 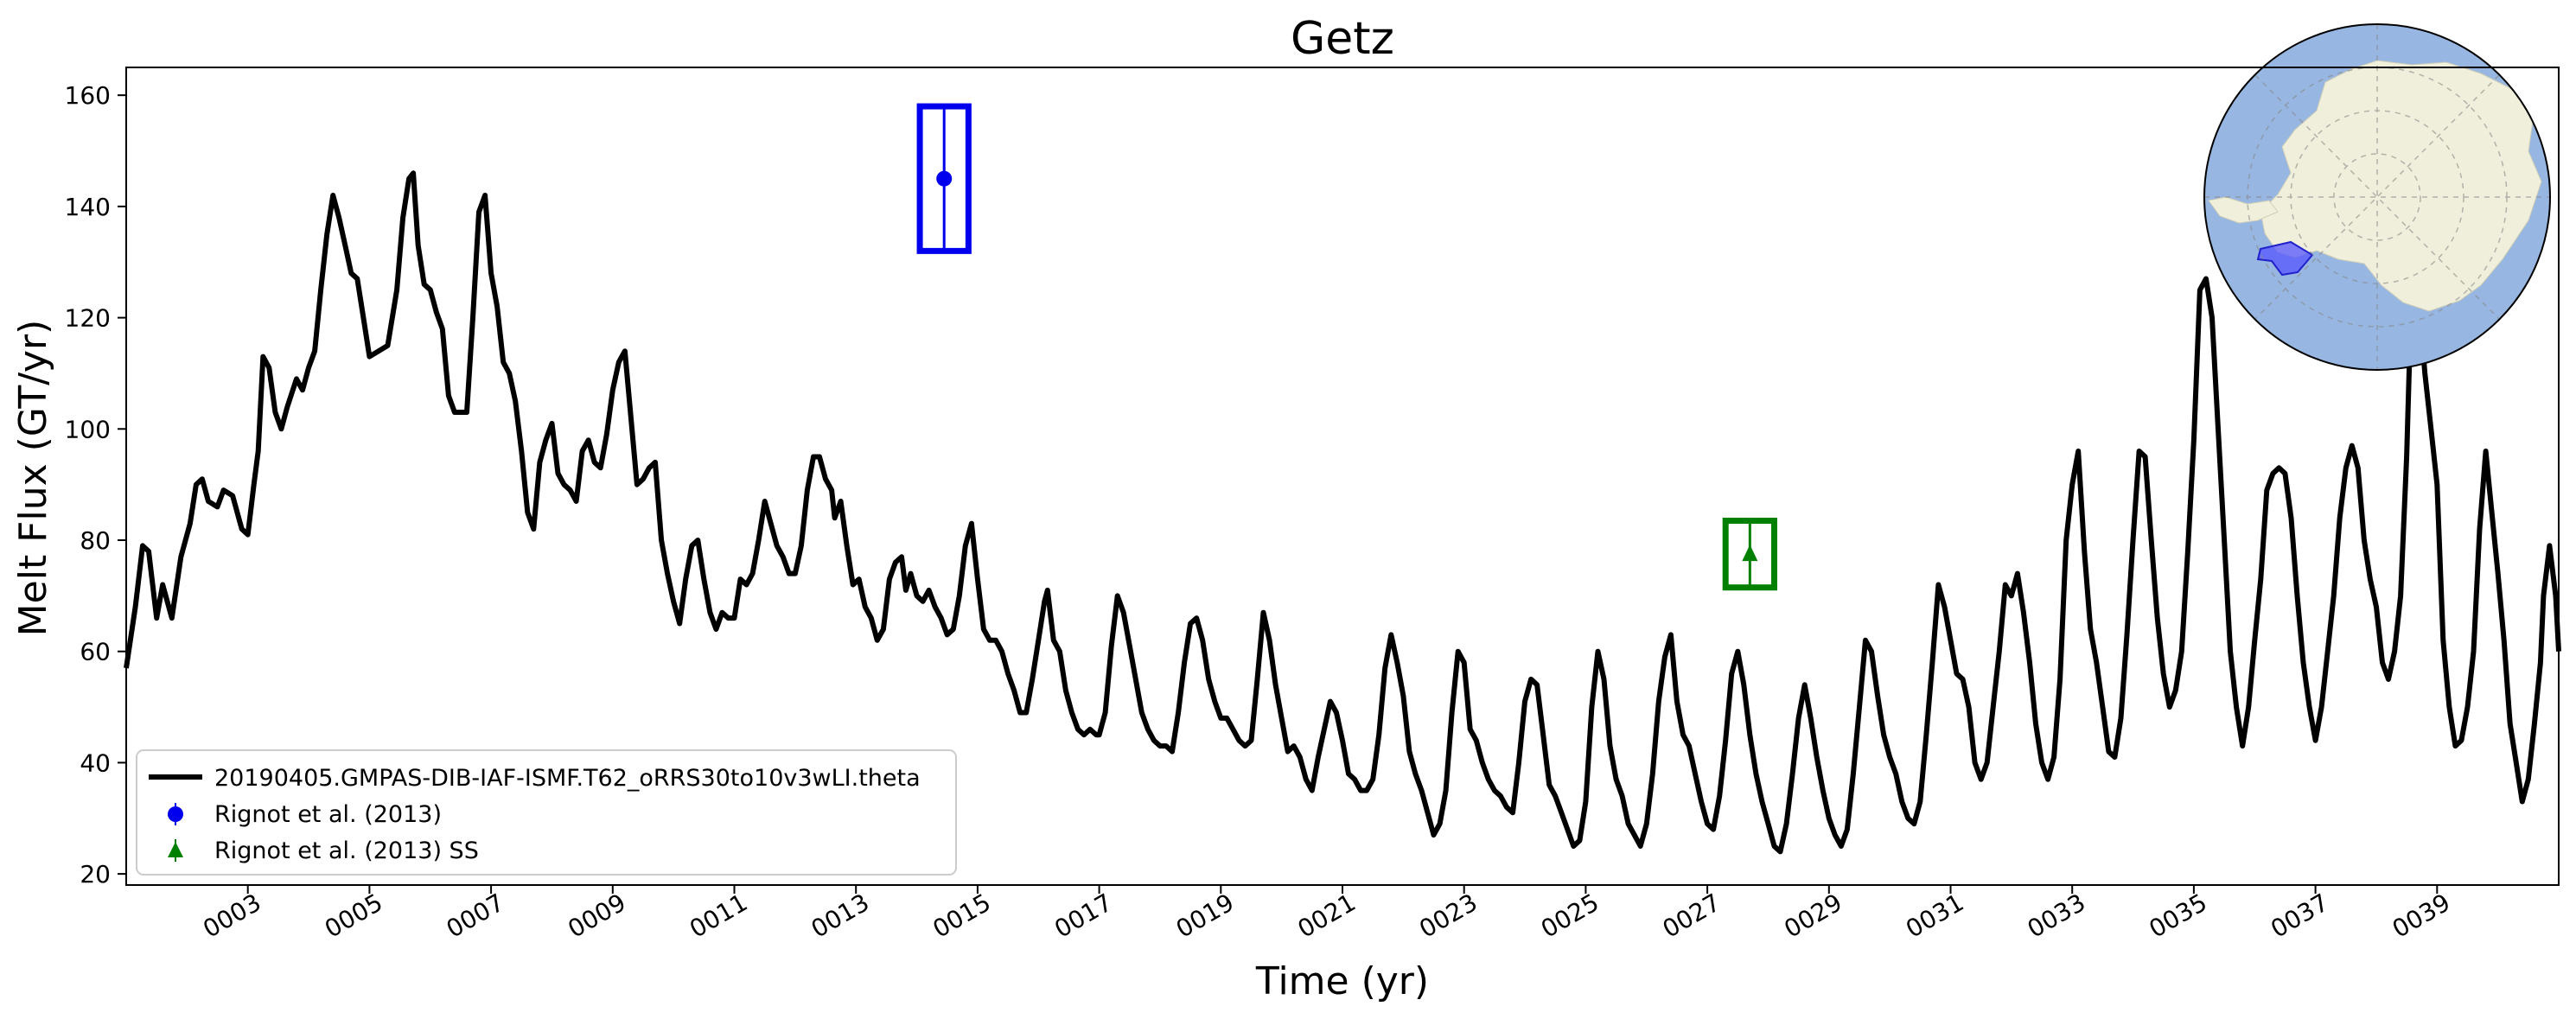 What do you see at coordinates (1342, 981) in the screenshot?
I see `x-axis-label: Time (yr)` at bounding box center [1342, 981].